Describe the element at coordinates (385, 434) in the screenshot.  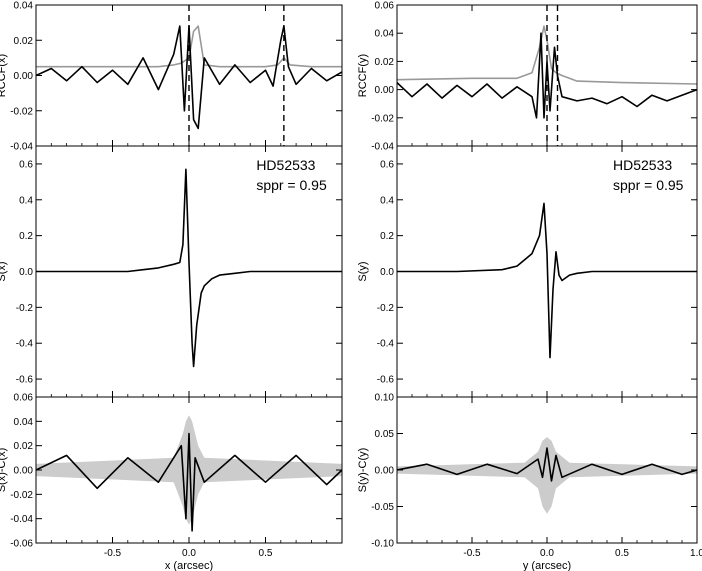
I see `y-tick-label: 0.05` at that location.